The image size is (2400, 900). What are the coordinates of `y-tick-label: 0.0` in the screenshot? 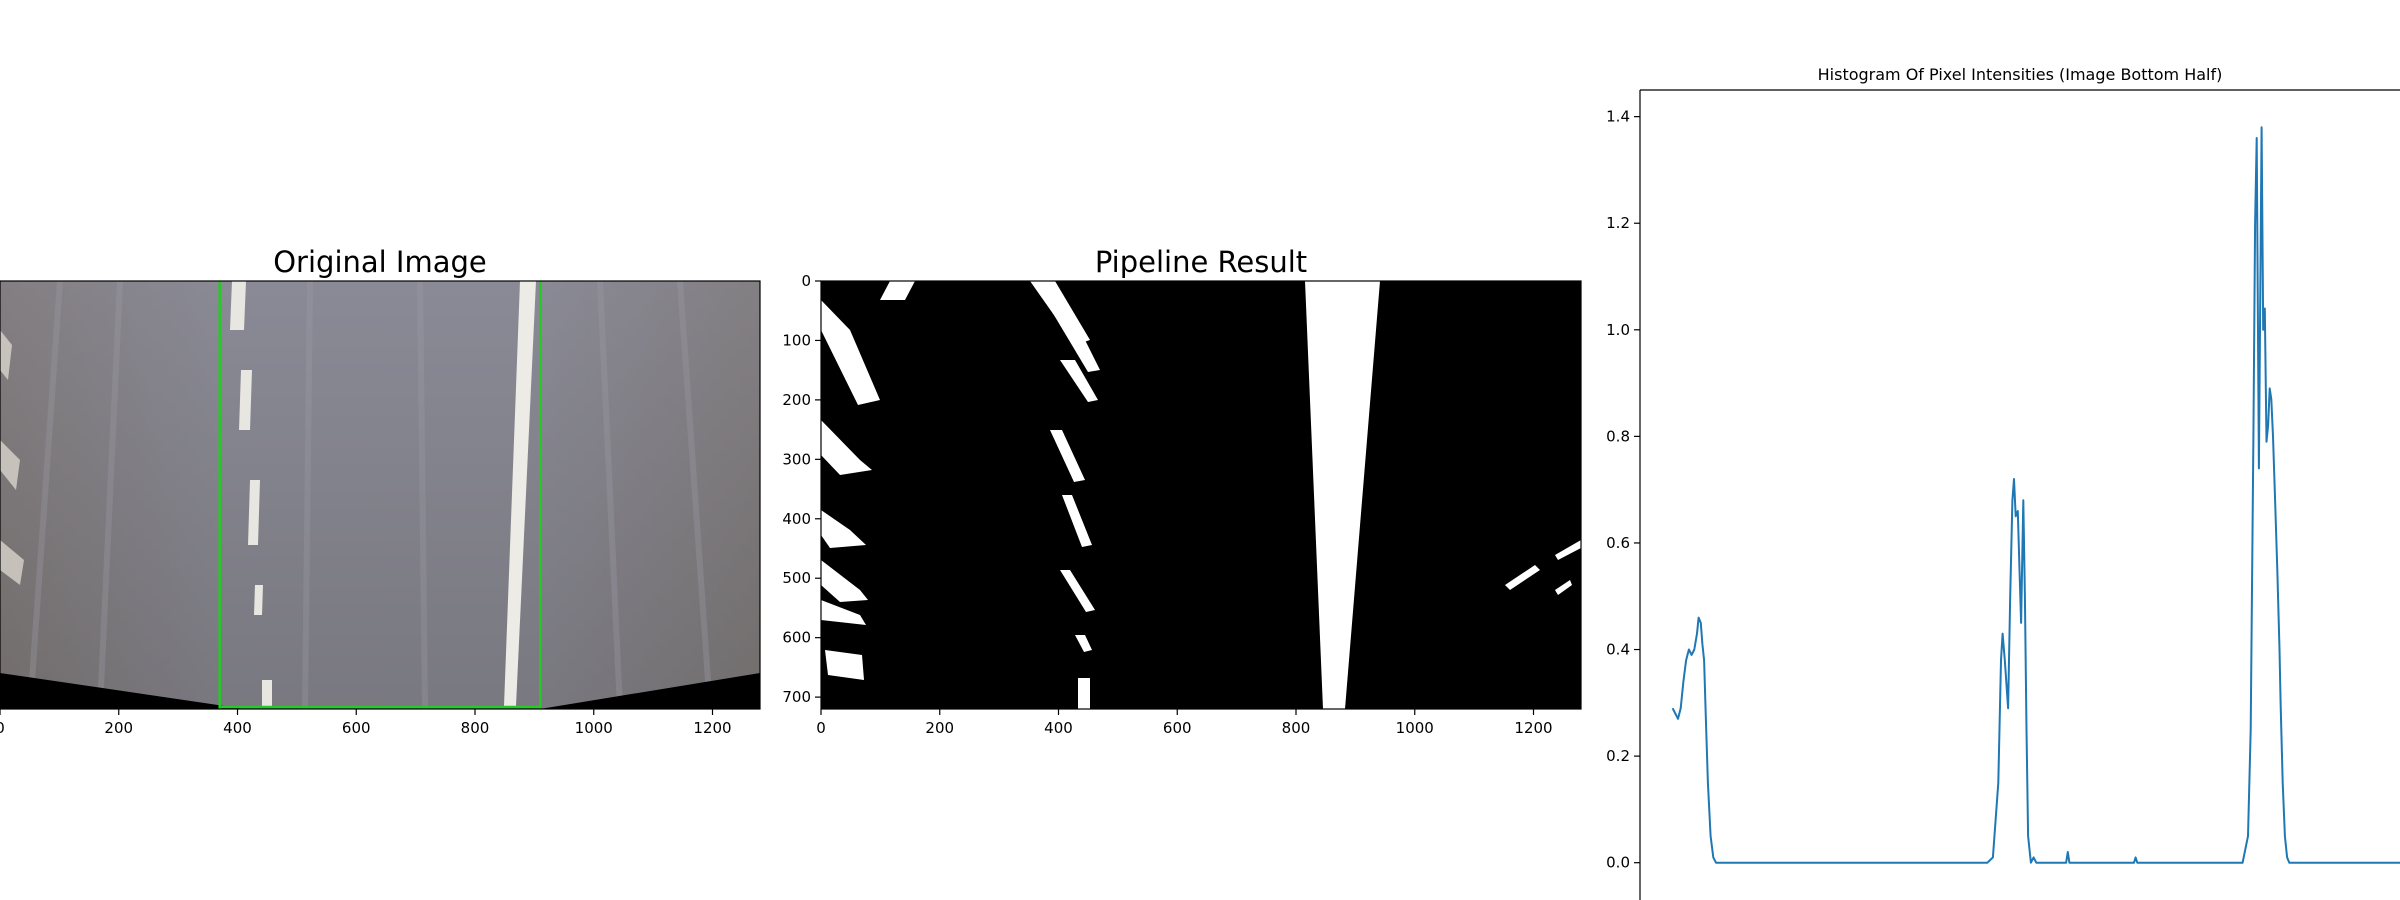 It's located at (1618, 863).